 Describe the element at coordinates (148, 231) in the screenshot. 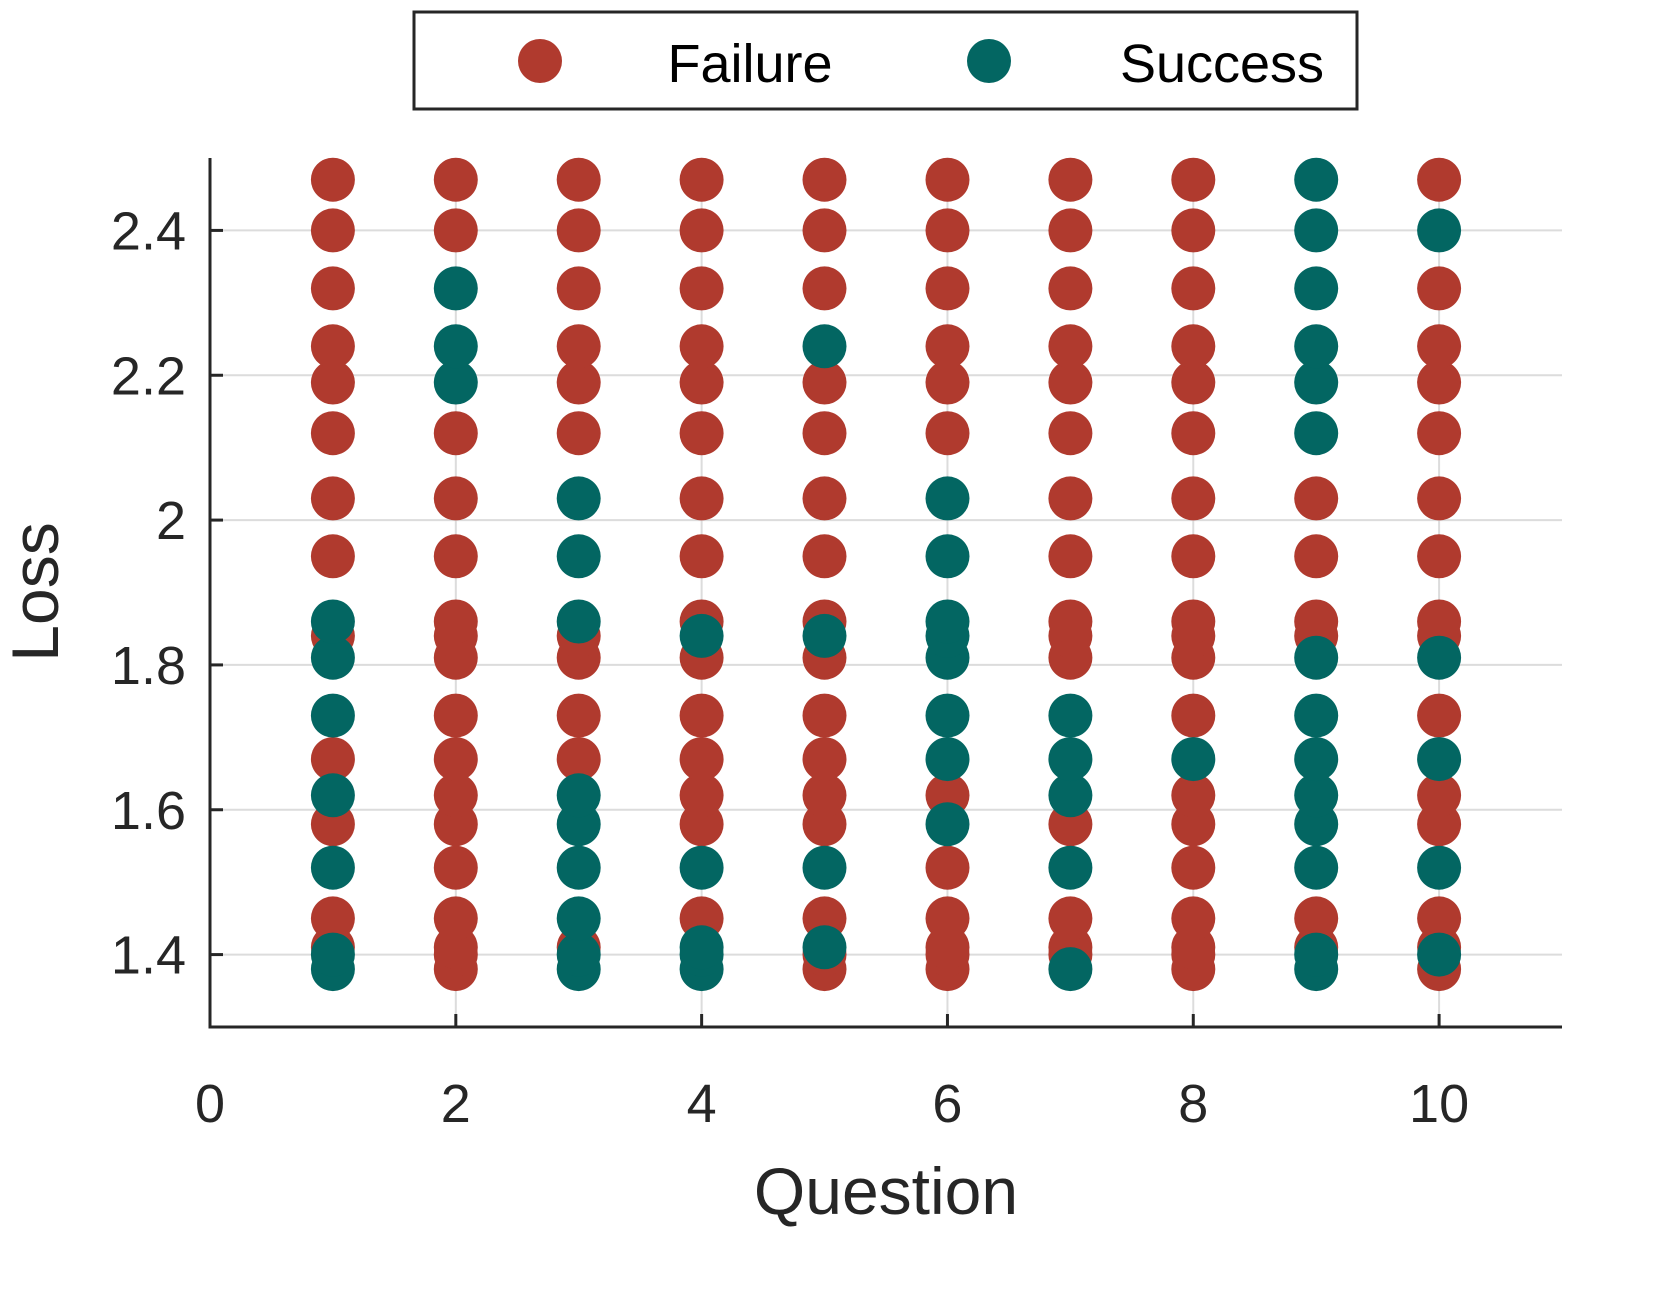

I see `y-tick-label: 2.4` at that location.